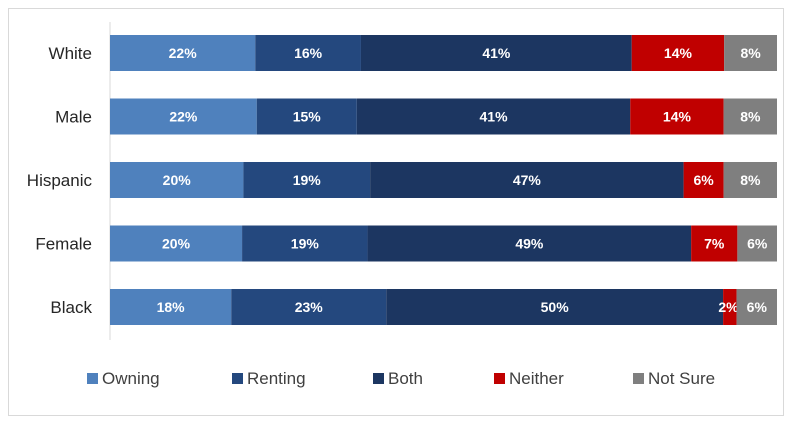  I want to click on bar-segment-white-renting, so click(308, 53).